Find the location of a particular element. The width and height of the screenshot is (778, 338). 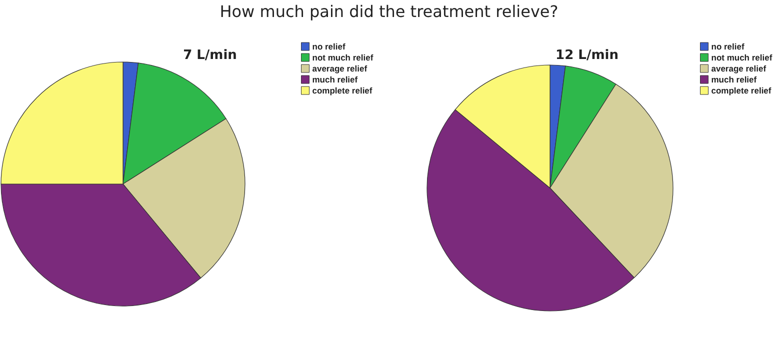

chart-title: How much pain did the treatment relieve? is located at coordinates (389, 11).